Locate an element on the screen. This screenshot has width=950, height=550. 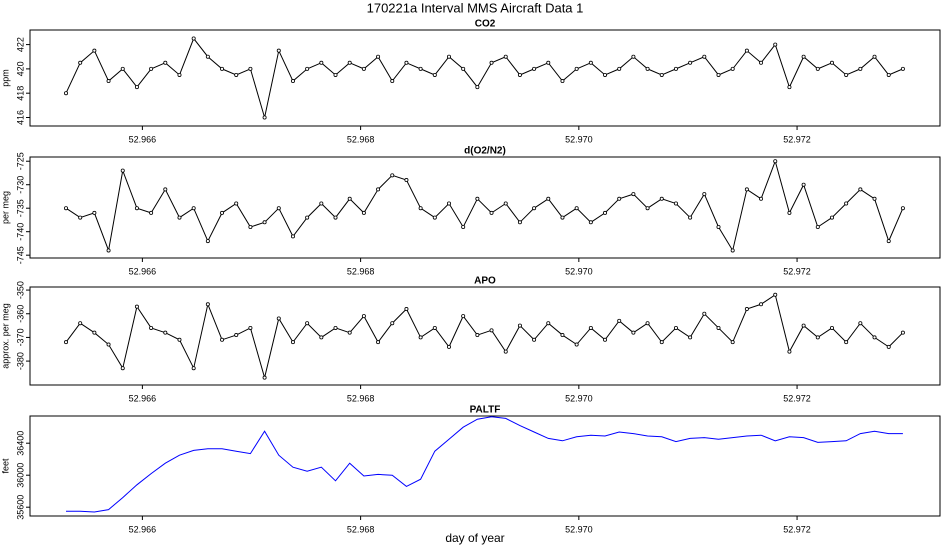
y-tick-label: -350 is located at coordinates (20, 290).